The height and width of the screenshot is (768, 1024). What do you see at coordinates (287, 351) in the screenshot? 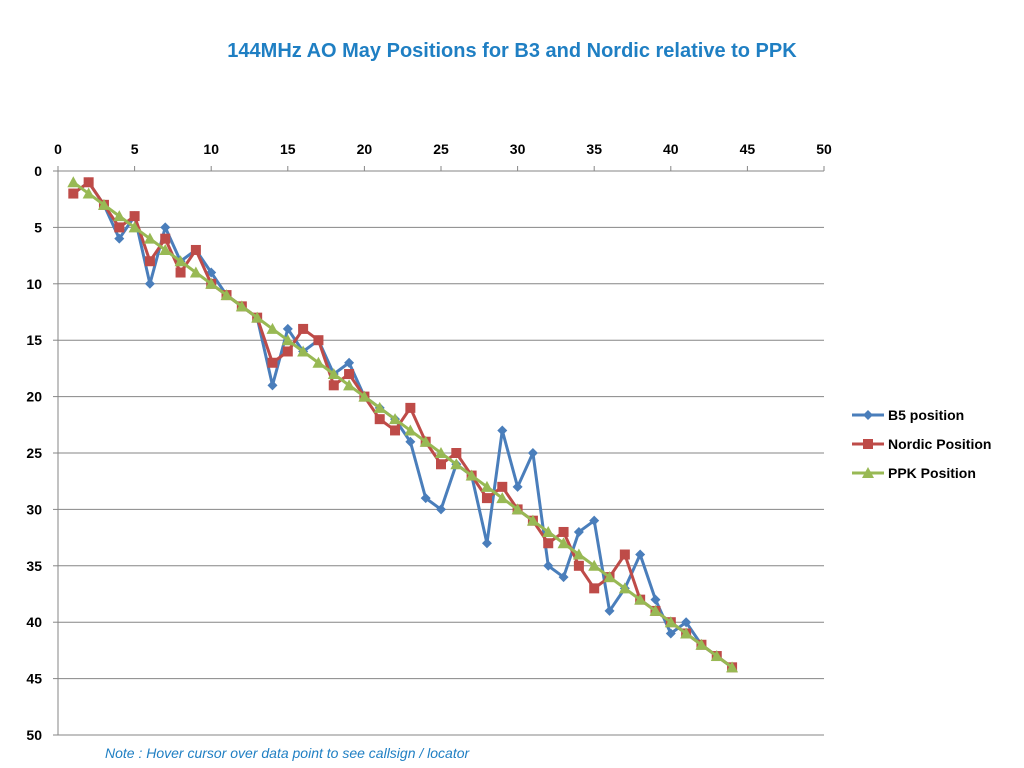
I see `point-nordic: Nordic Position: 15, 16` at bounding box center [287, 351].